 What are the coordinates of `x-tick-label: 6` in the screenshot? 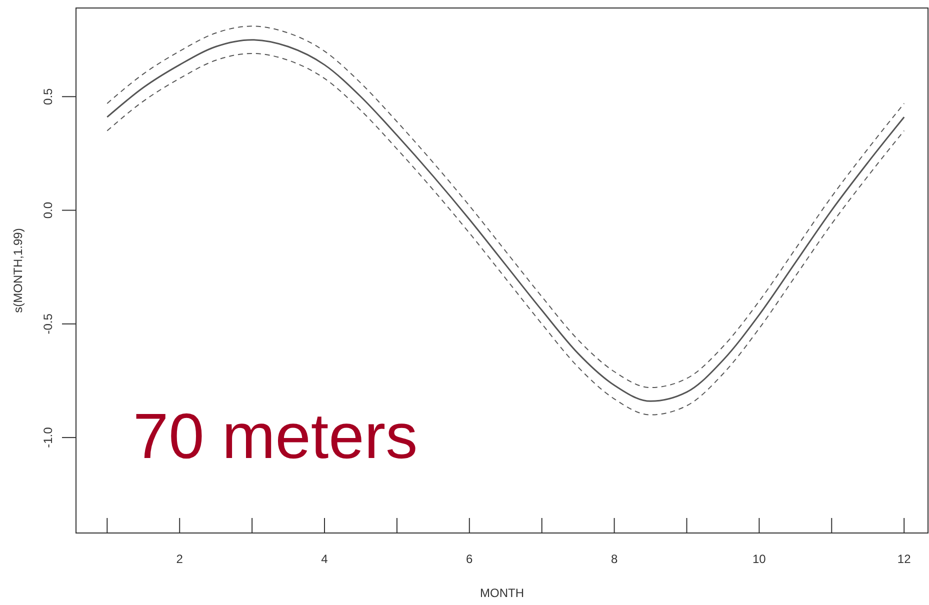 It's located at (470, 559).